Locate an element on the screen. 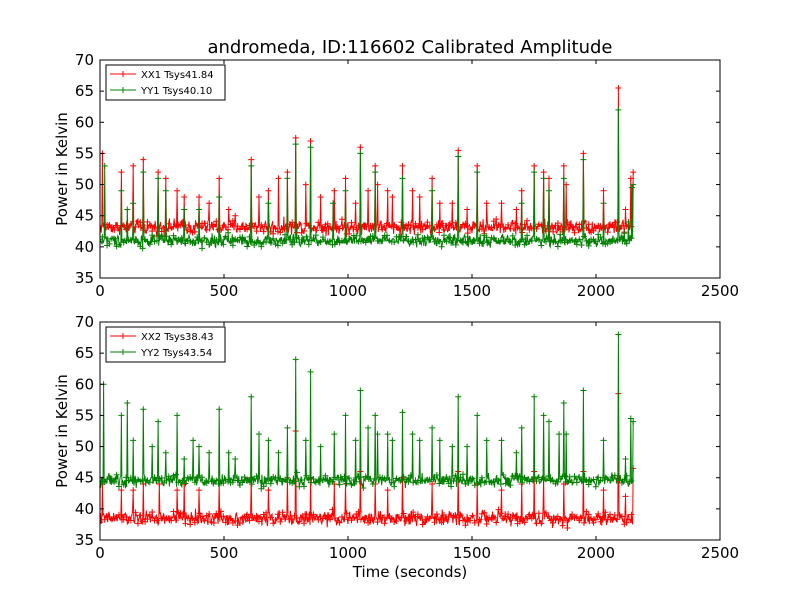 The height and width of the screenshot is (600, 800). x-tick-label: 2000 is located at coordinates (596, 291).